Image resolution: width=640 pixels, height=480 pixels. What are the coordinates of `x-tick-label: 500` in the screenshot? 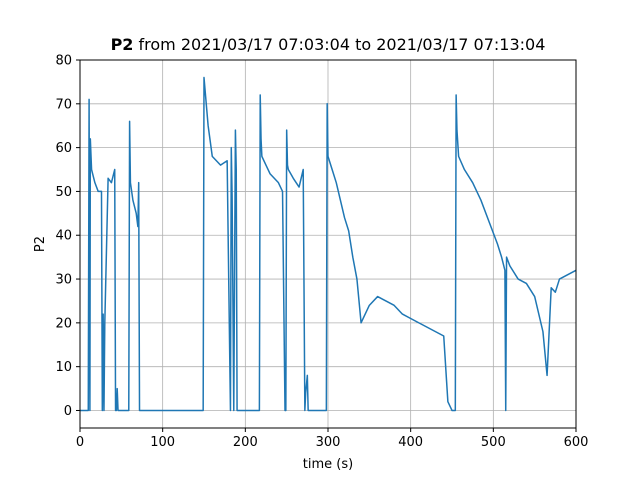 It's located at (493, 442).